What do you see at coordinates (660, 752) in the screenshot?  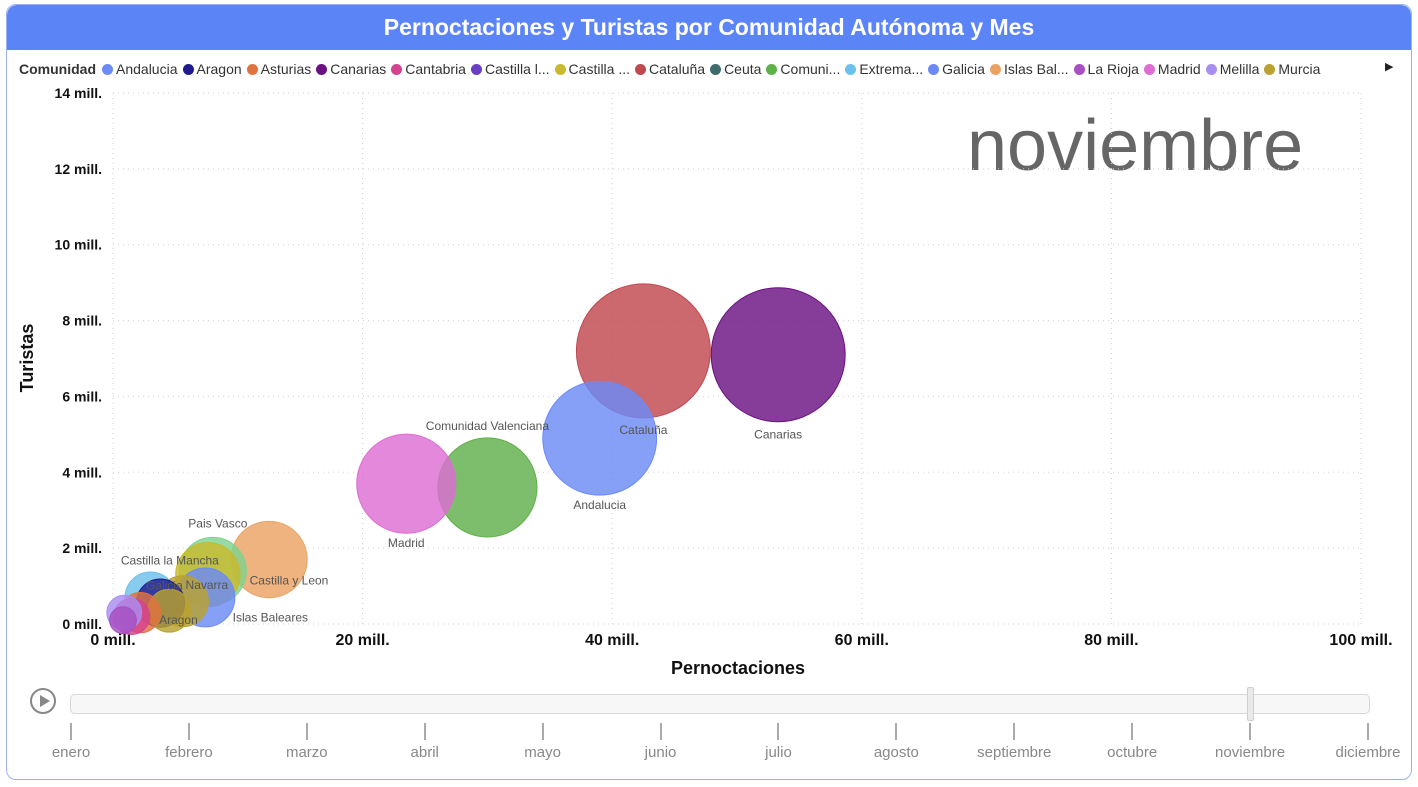 I see `timeline-month-label: junio` at bounding box center [660, 752].